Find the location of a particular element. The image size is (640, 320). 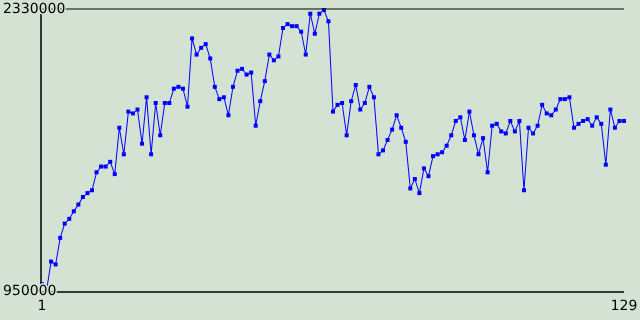

x-tick-label: 1 is located at coordinates (42, 306).